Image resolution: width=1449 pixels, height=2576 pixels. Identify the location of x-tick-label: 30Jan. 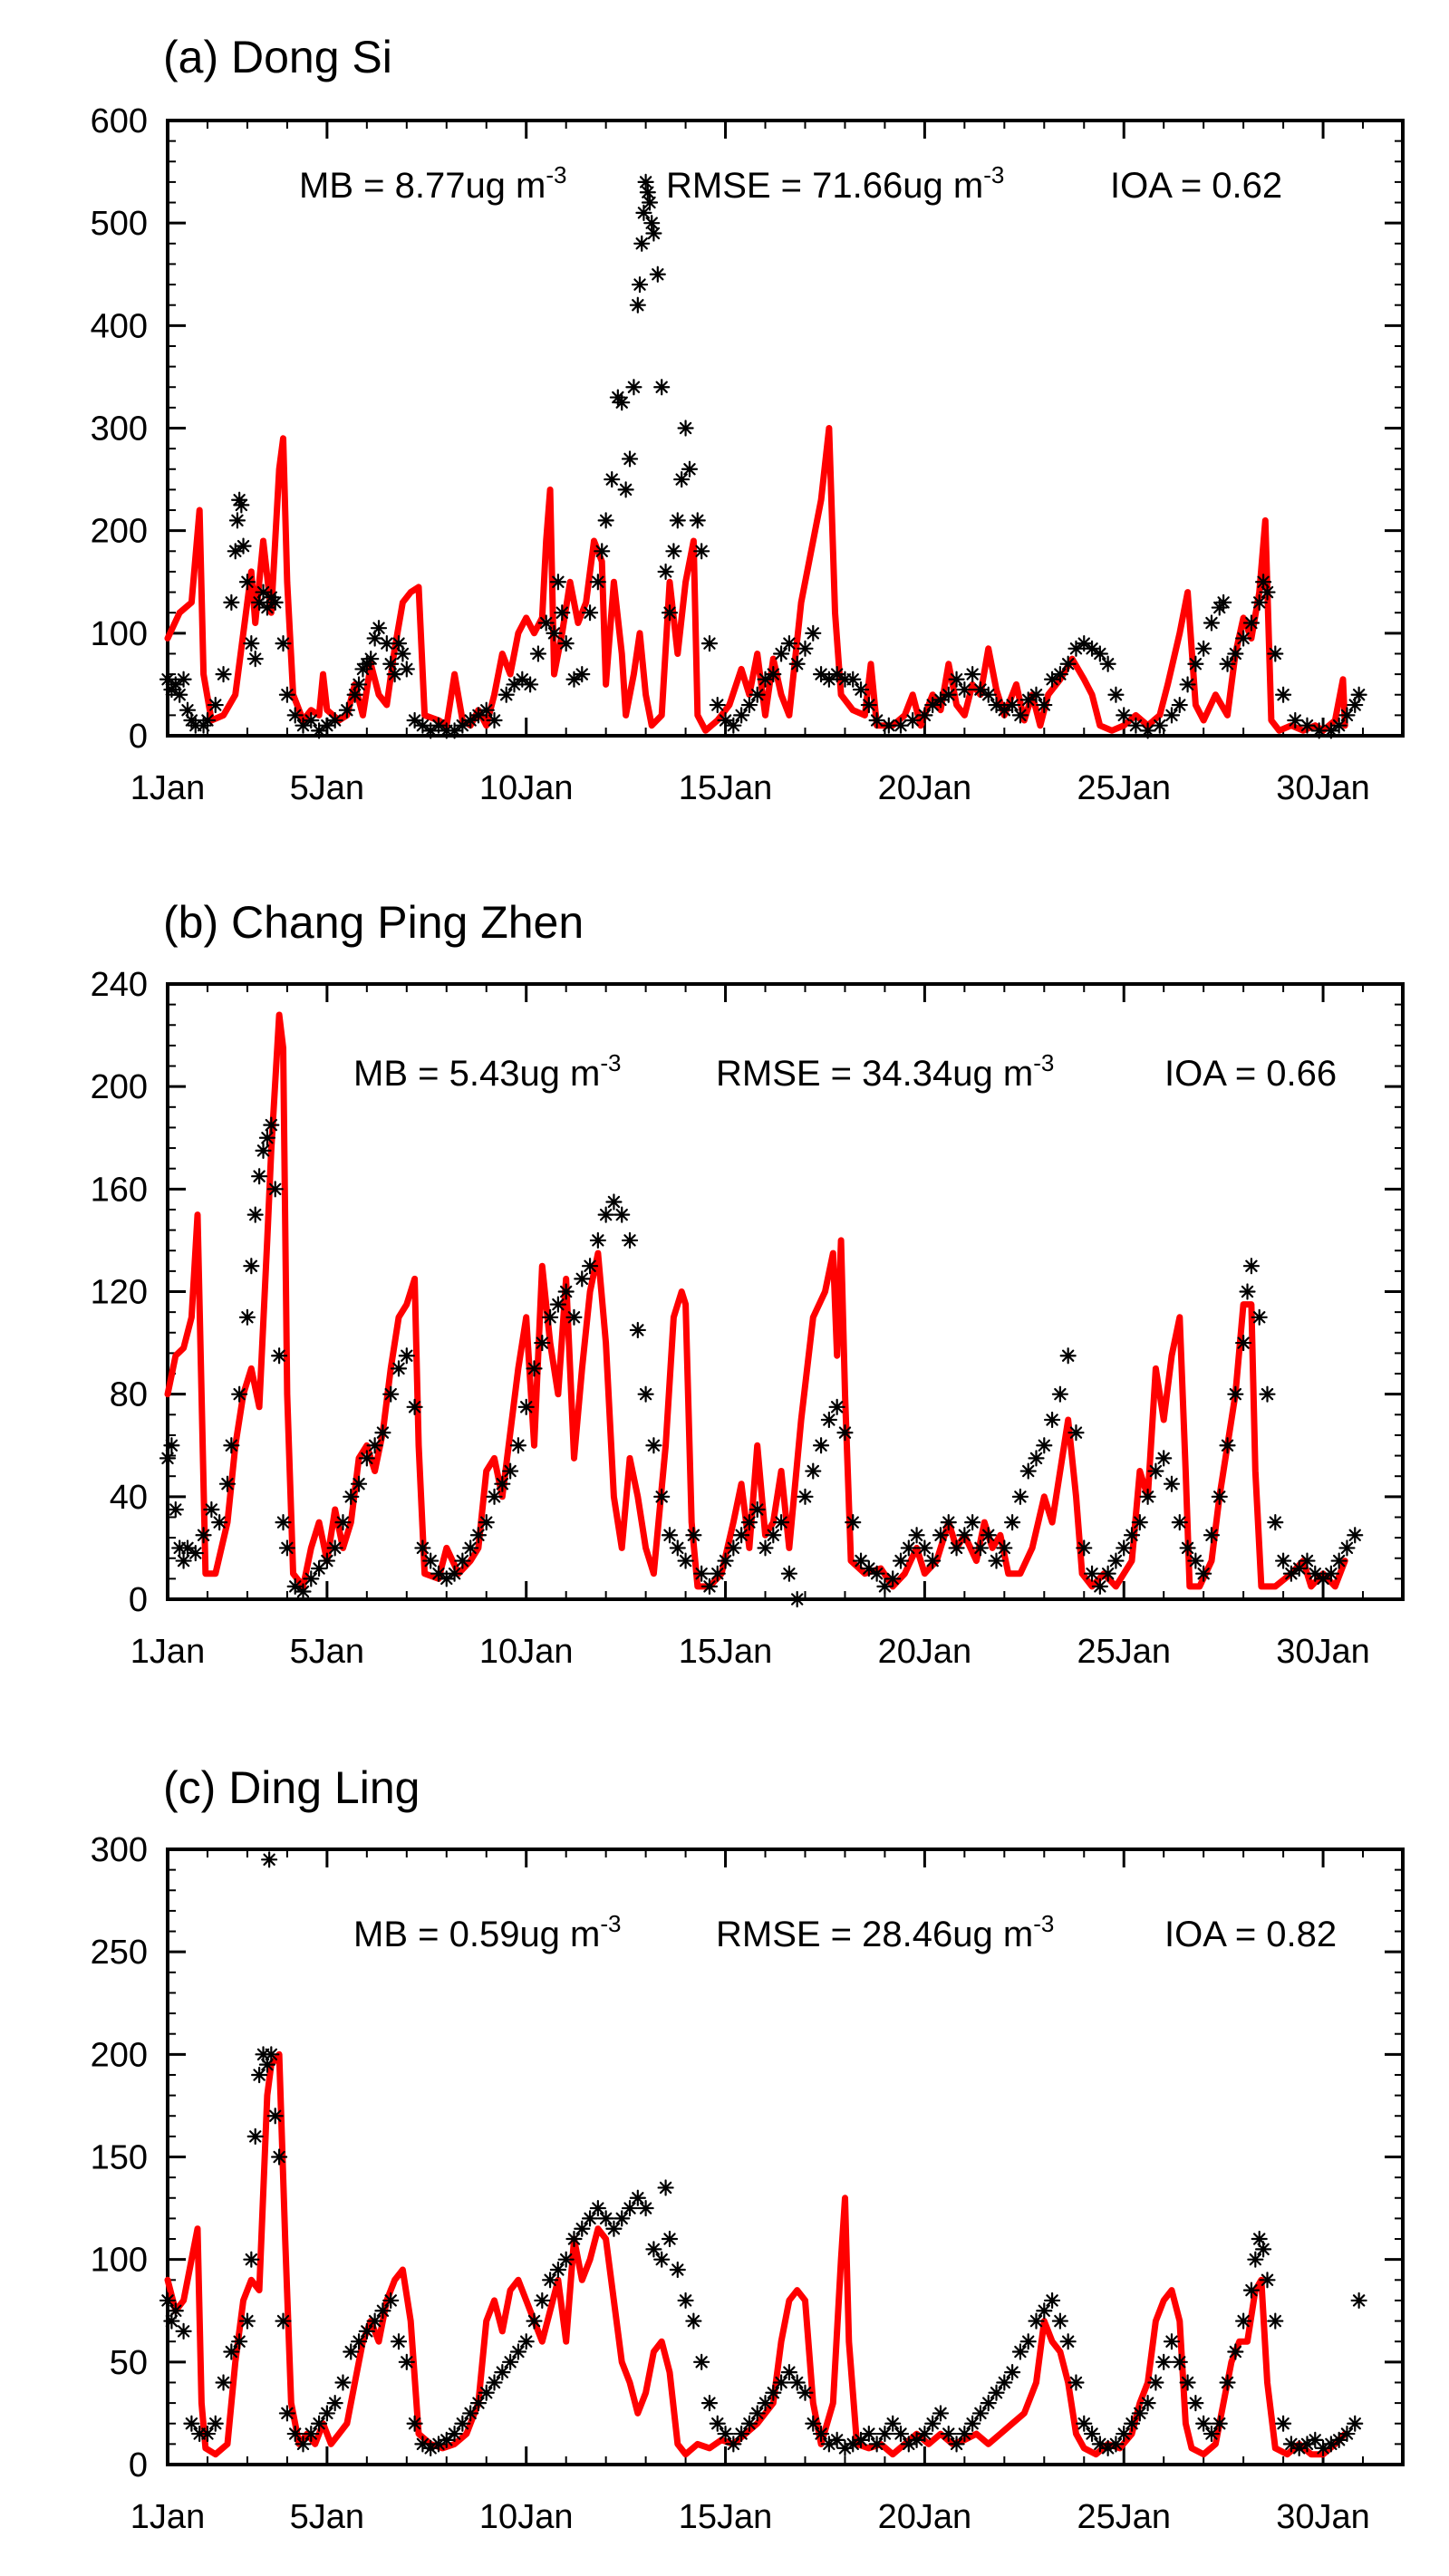
(1323, 1652).